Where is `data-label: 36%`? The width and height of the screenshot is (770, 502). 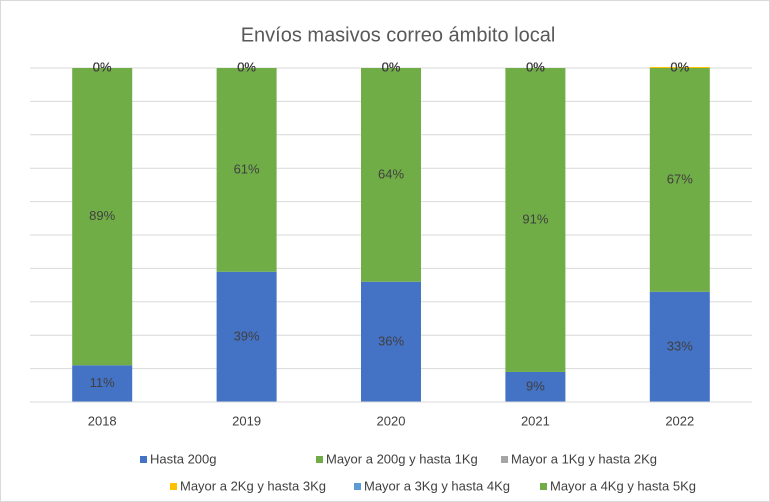 data-label: 36% is located at coordinates (391, 340).